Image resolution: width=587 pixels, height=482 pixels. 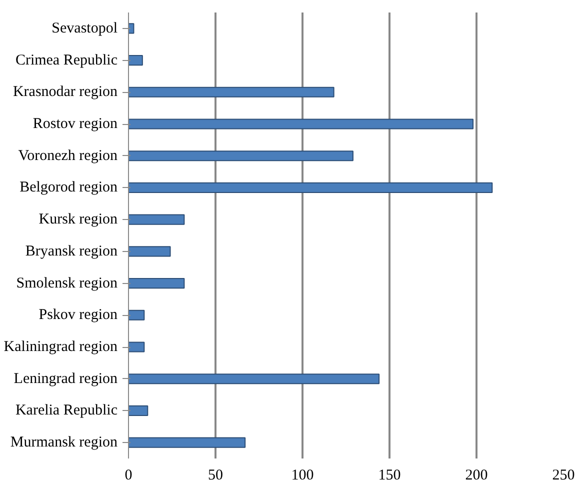 I want to click on y-tick-label: Kaliningrad region, so click(x=61, y=347).